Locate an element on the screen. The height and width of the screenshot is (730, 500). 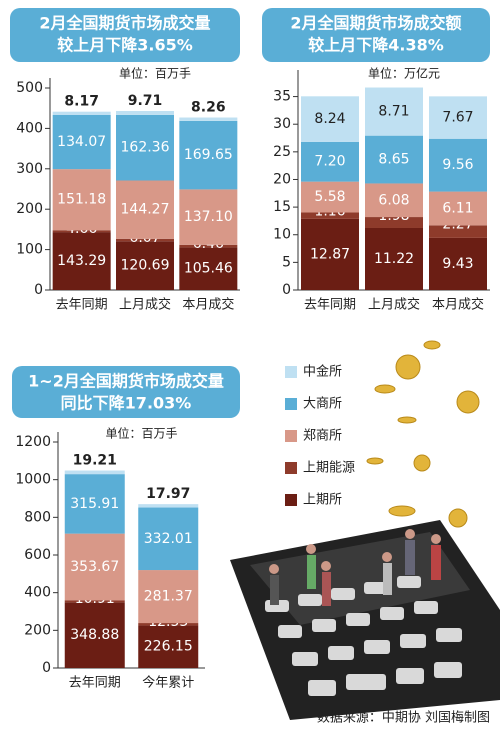
y-tick-label: 5 is located at coordinates (286, 262).